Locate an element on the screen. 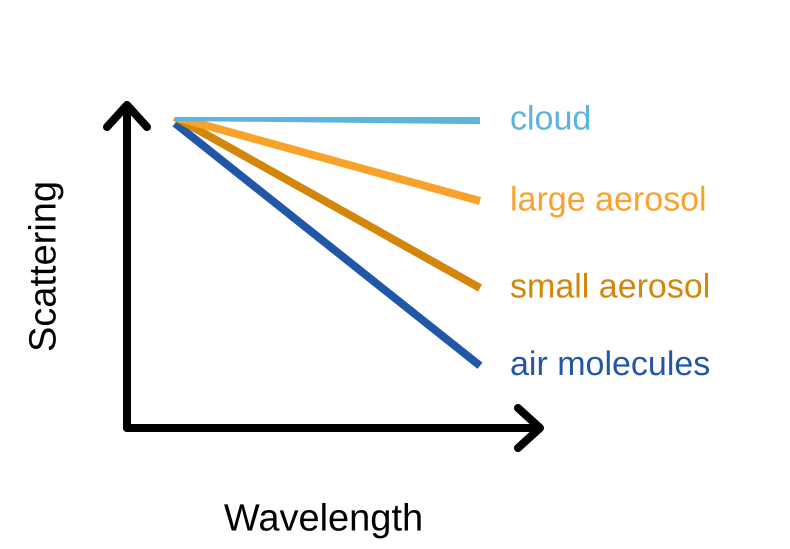  x-axis-title: Wavelength is located at coordinates (324, 518).